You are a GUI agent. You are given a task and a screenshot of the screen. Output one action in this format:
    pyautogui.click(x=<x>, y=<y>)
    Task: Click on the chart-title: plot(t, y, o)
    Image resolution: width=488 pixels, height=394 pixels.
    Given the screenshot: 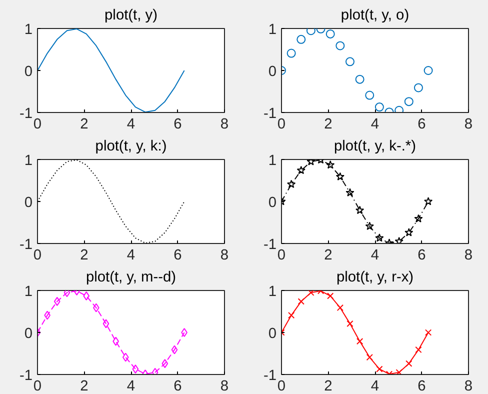 What is the action you would take?
    pyautogui.click(x=375, y=16)
    